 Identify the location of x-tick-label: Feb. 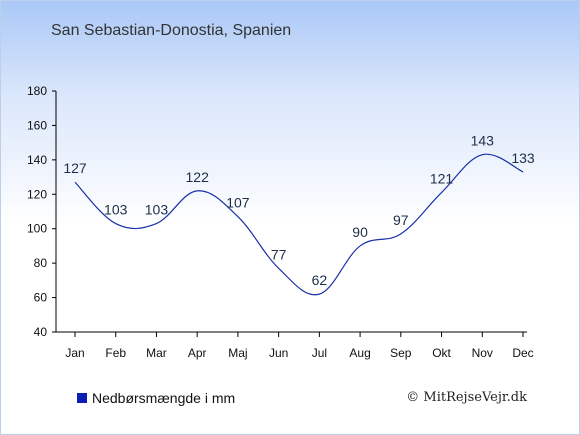
(115, 353).